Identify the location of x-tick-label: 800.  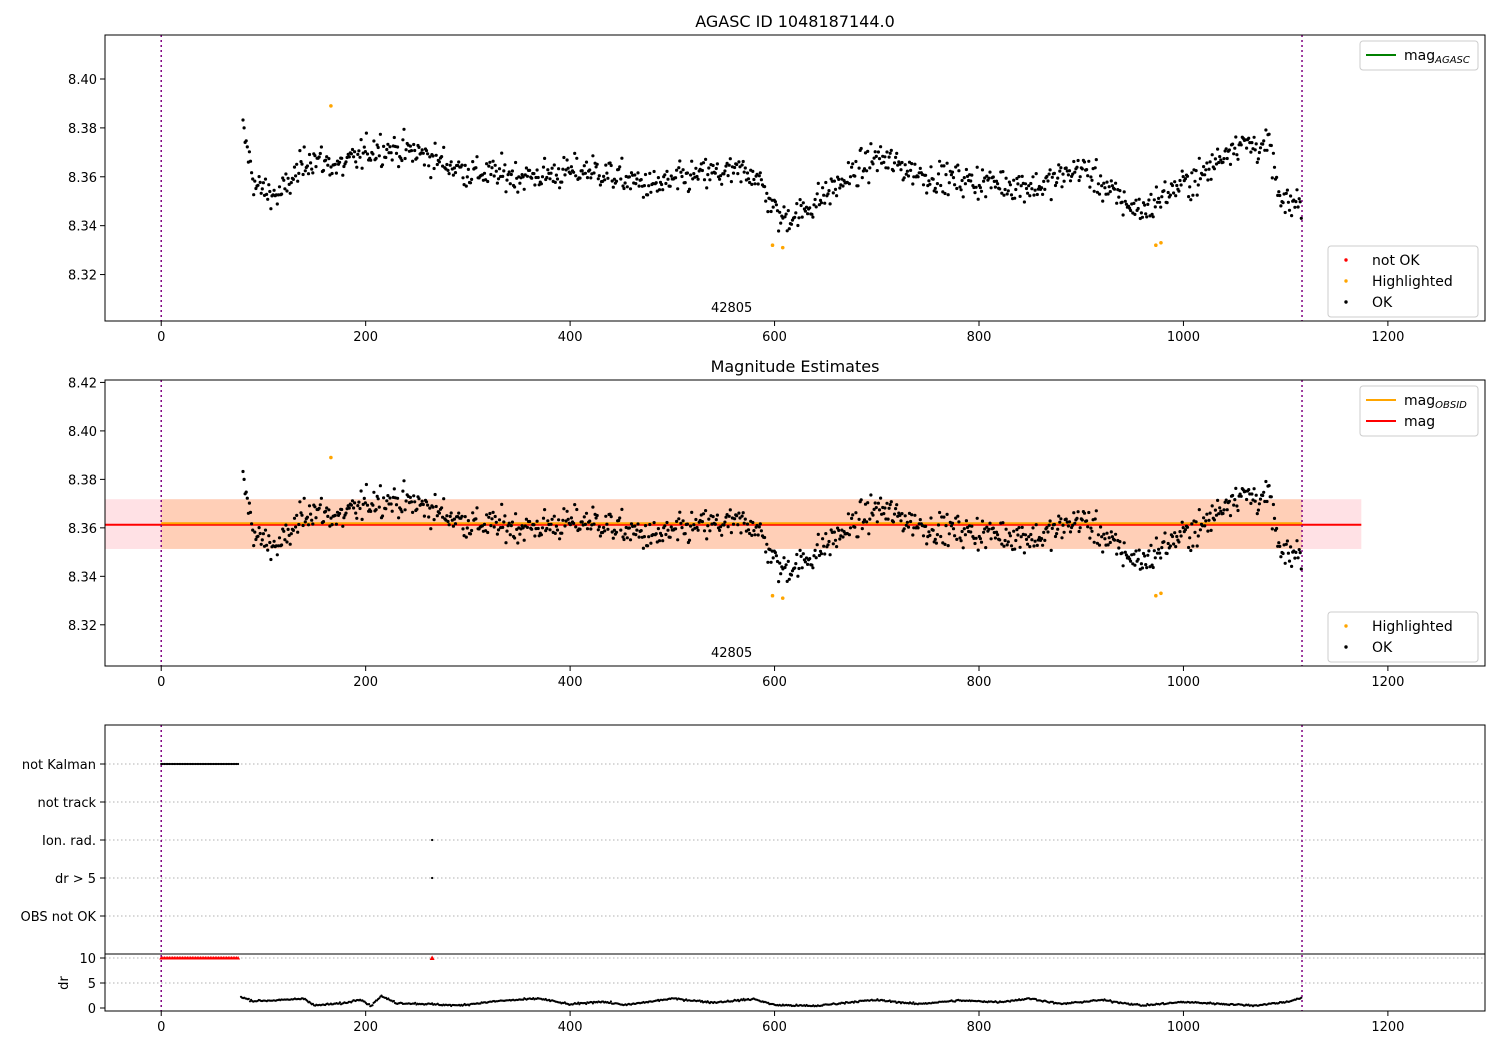
(979, 337).